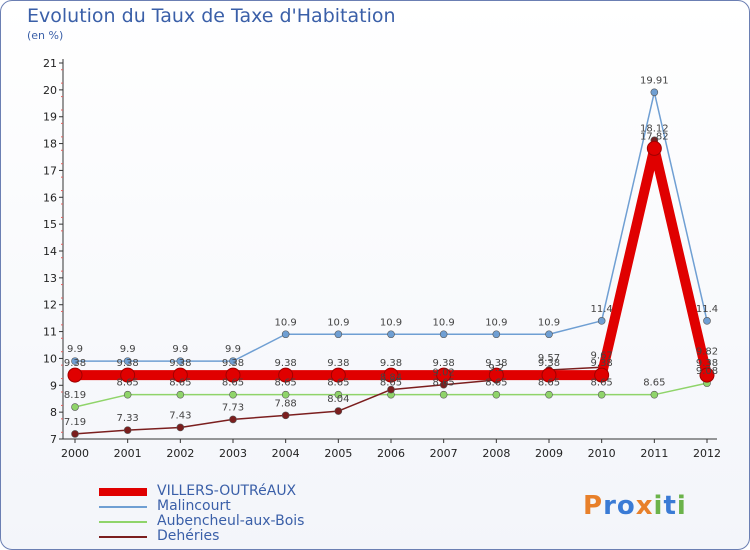 The image size is (750, 550). Describe the element at coordinates (123, 522) in the screenshot. I see `legend-swatch-aubencheul` at that location.